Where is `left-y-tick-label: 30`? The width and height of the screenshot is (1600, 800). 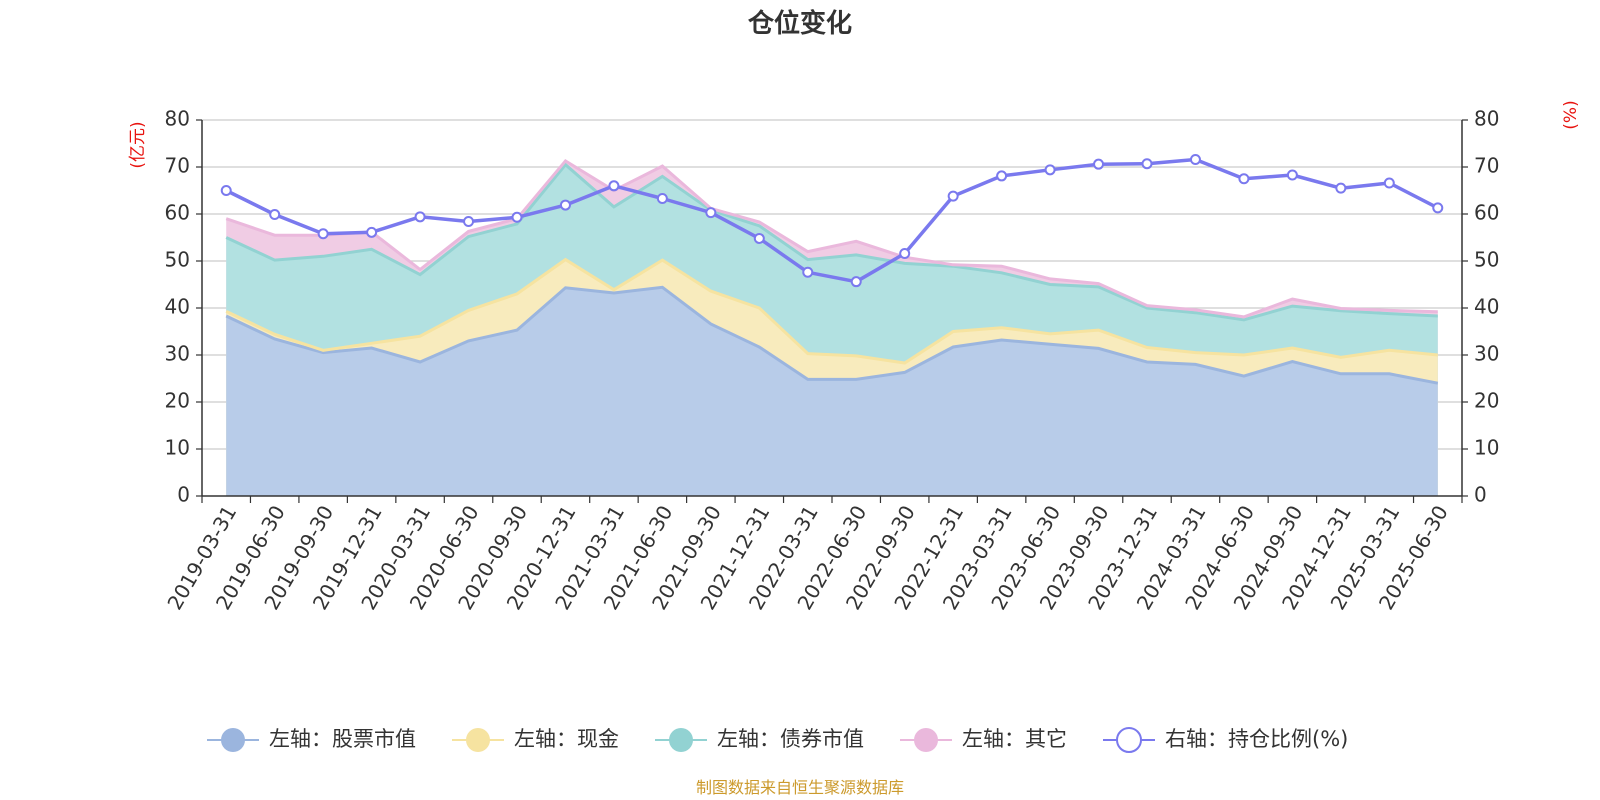 left-y-tick-label: 30 is located at coordinates (177, 354).